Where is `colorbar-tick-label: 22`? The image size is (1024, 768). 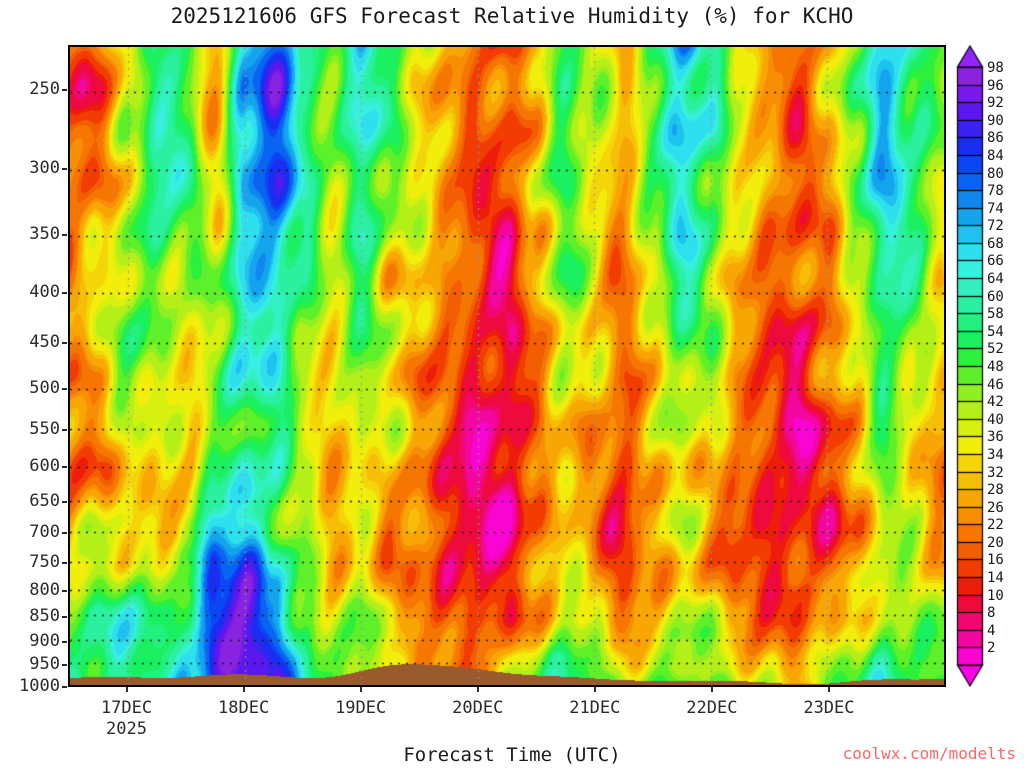 colorbar-tick-label: 22 is located at coordinates (995, 525).